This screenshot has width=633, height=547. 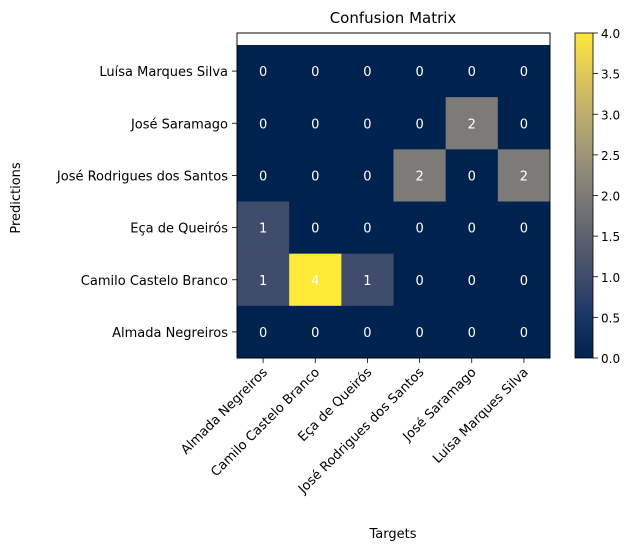 I want to click on colorbar-tick-label: 0.0, so click(x=610, y=359).